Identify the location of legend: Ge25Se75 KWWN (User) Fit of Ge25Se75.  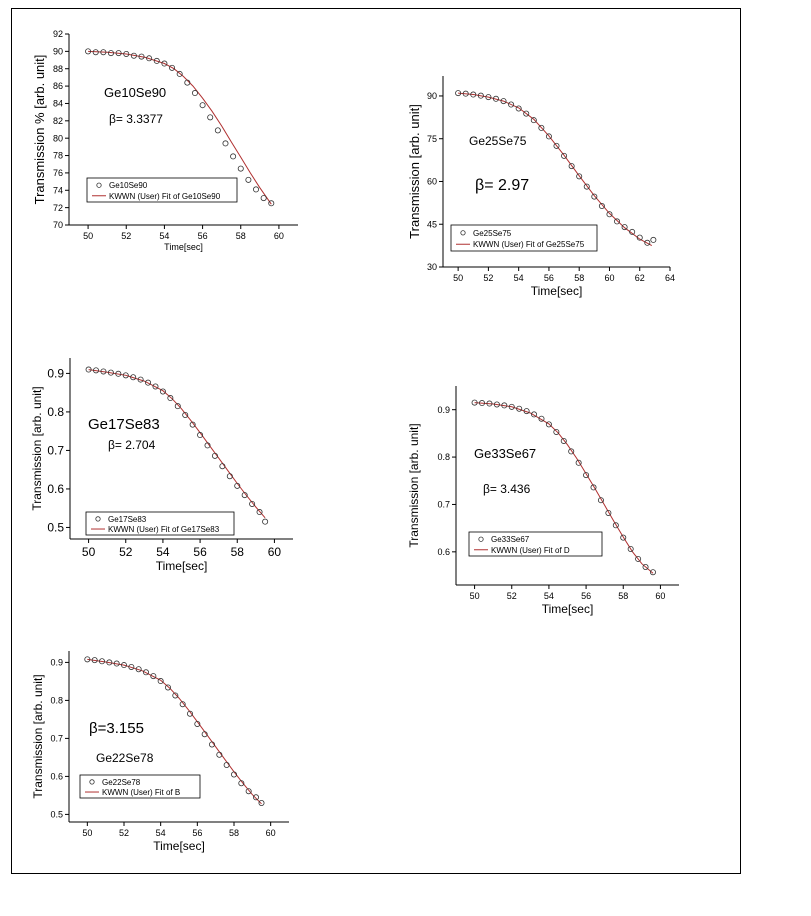
(524, 238).